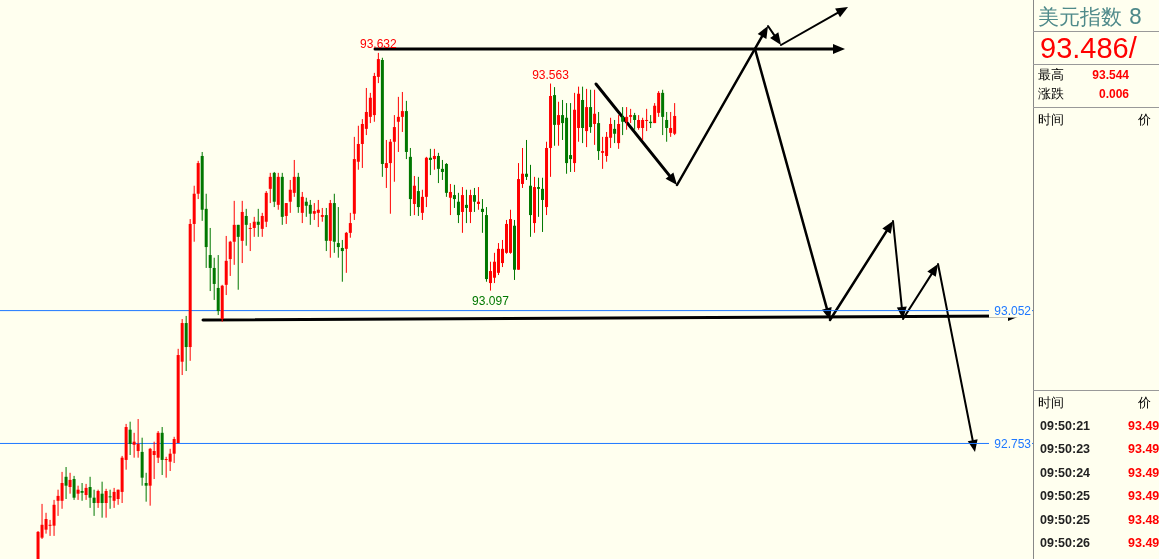 This screenshot has height=559, width=1159. I want to click on text: 09:50:23, so click(1065, 449).